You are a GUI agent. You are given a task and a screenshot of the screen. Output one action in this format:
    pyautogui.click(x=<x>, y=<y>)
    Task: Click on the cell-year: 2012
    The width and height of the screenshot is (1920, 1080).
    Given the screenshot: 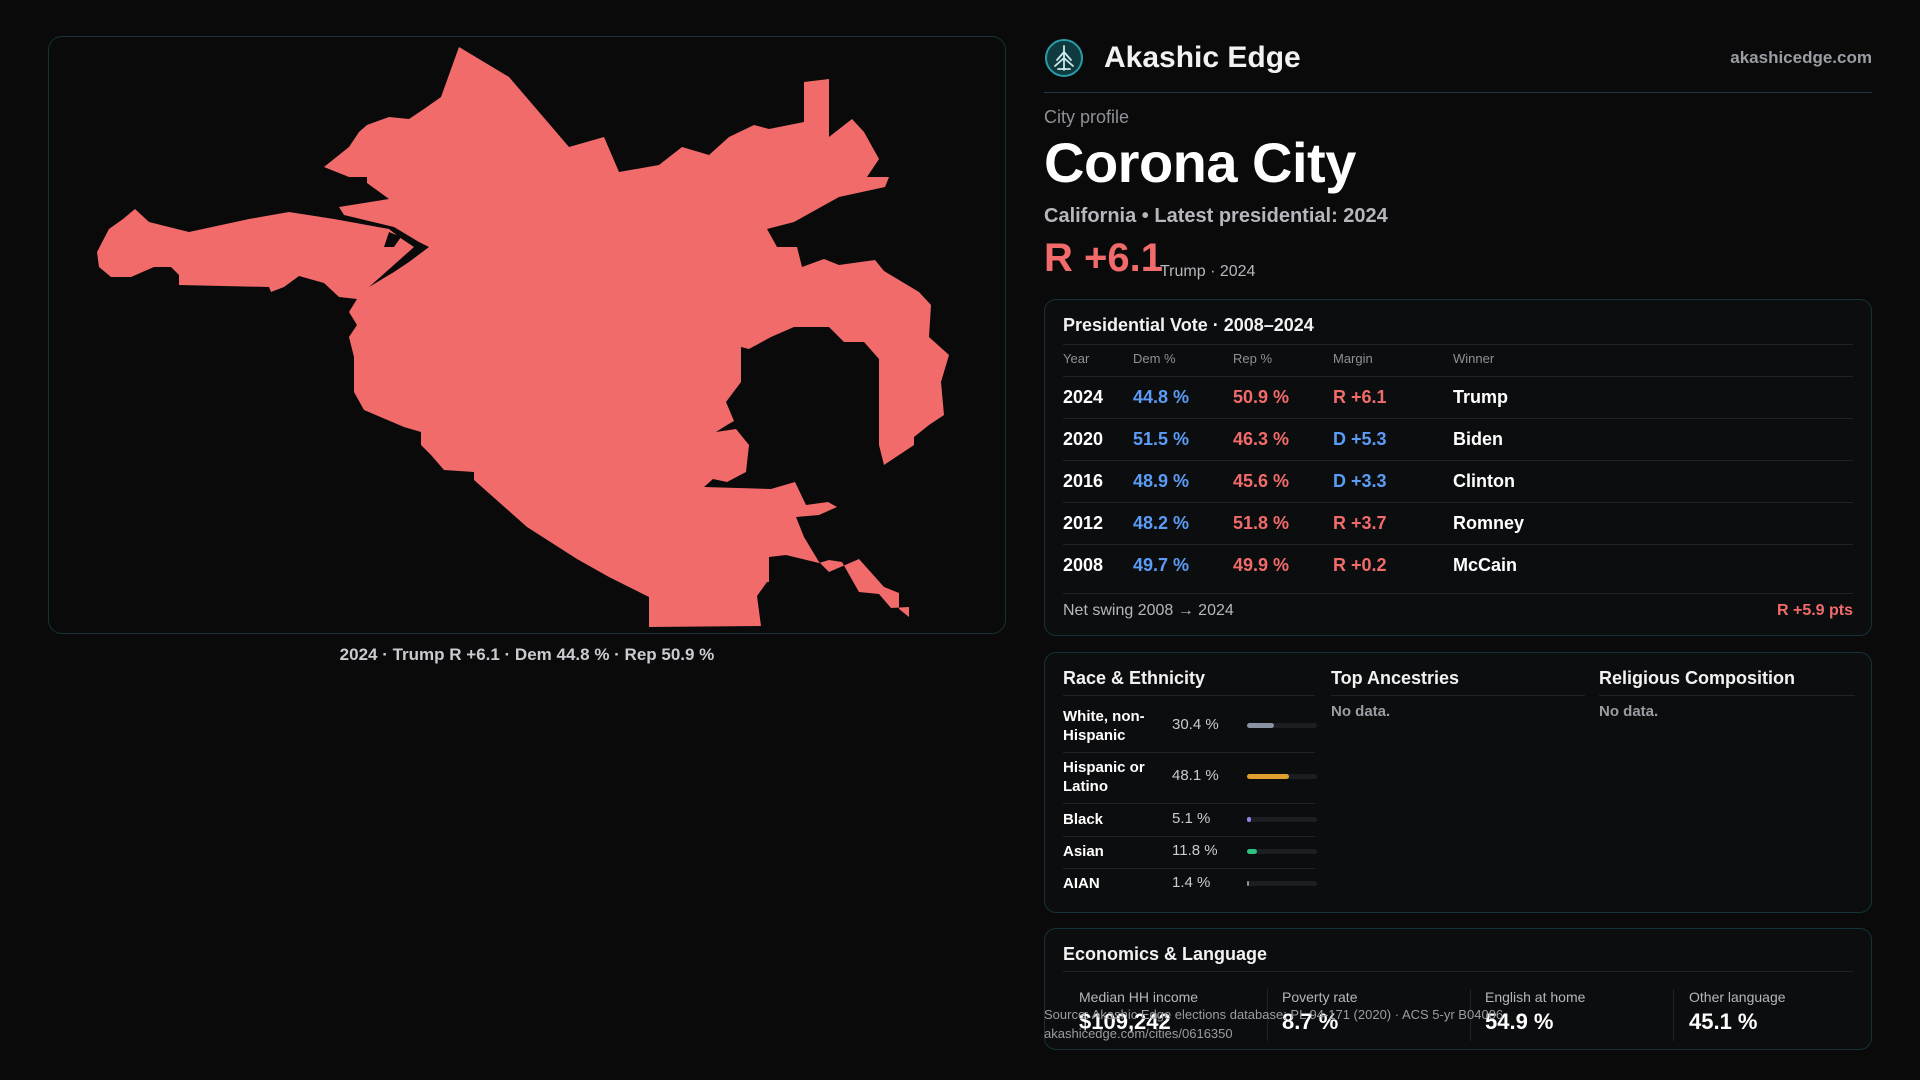 What is the action you would take?
    pyautogui.click(x=1083, y=523)
    